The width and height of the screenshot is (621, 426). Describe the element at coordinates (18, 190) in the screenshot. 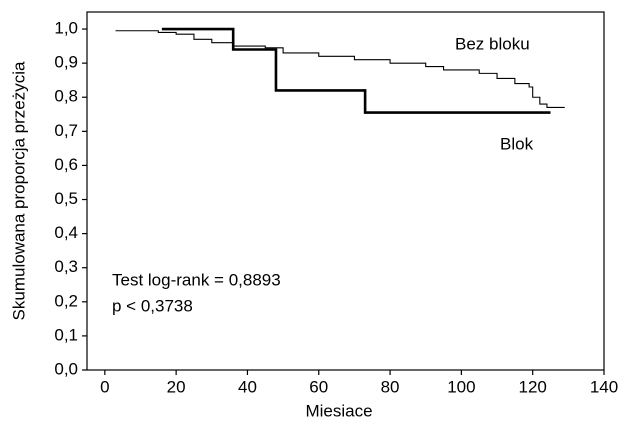

I see `y-axis-label: Skumulowana proporcja przeżycia` at that location.